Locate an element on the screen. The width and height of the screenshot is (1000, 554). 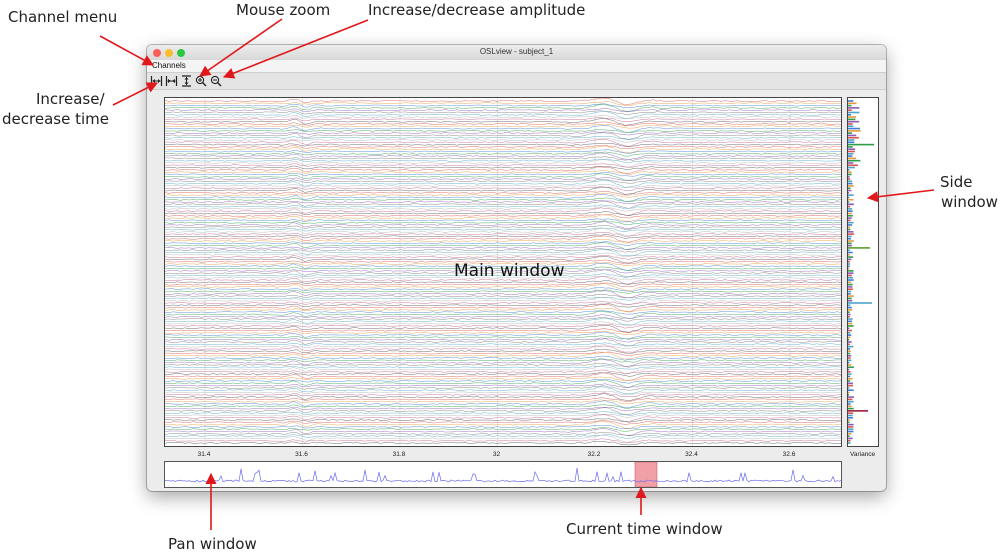
callout-time-line2: decrease time is located at coordinates (55, 119).